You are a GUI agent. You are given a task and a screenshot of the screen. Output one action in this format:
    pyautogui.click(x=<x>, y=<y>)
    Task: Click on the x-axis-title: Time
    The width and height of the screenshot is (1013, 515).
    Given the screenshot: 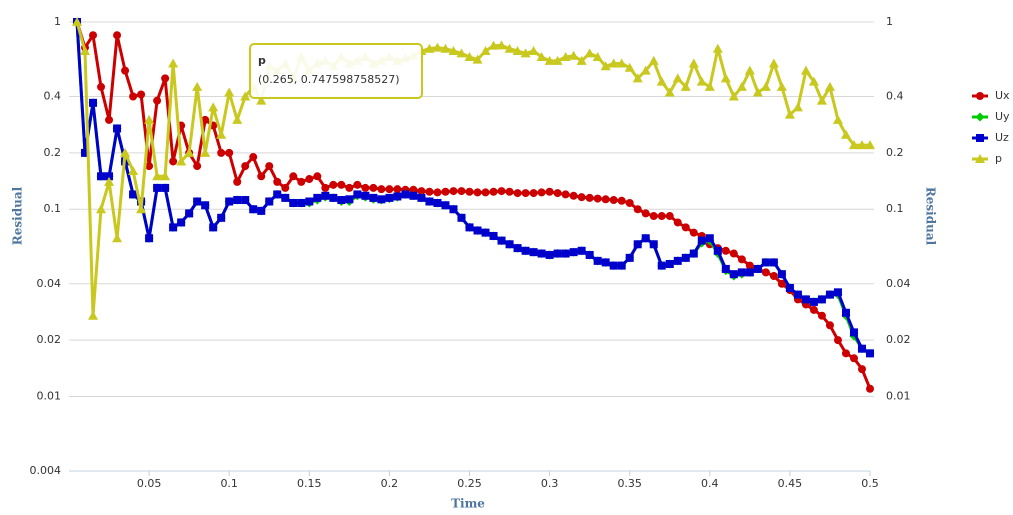 What is the action you would take?
    pyautogui.click(x=468, y=504)
    